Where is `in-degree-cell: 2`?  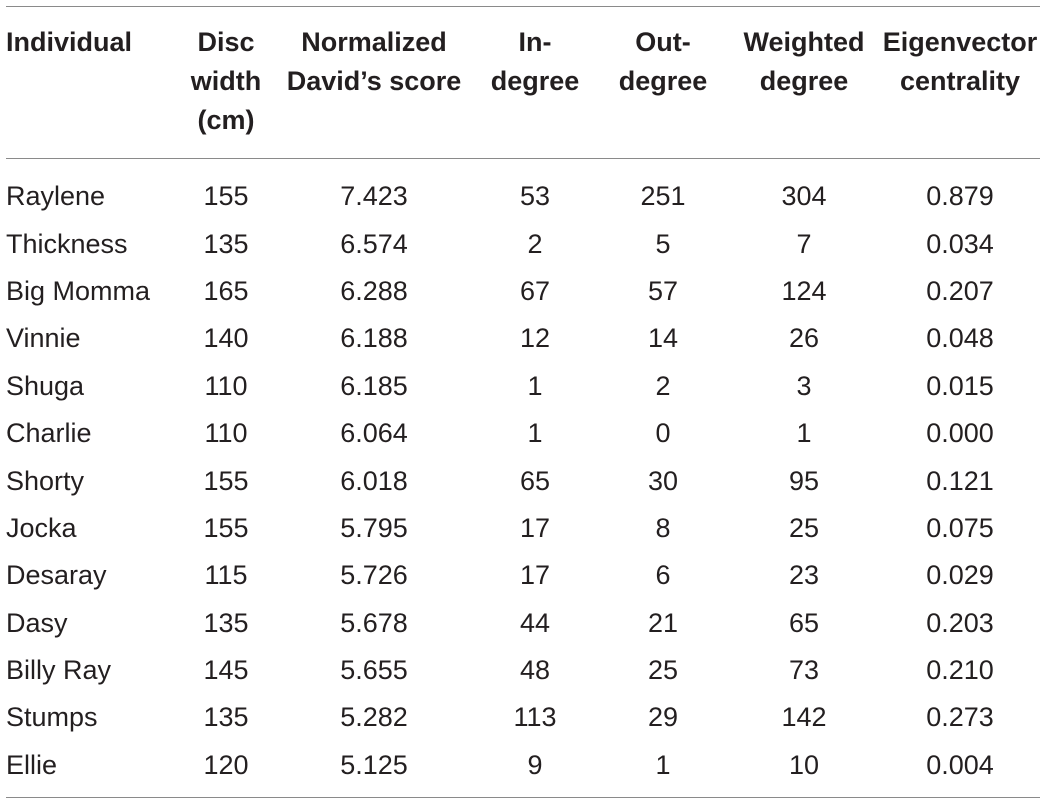 in-degree-cell: 2 is located at coordinates (535, 243).